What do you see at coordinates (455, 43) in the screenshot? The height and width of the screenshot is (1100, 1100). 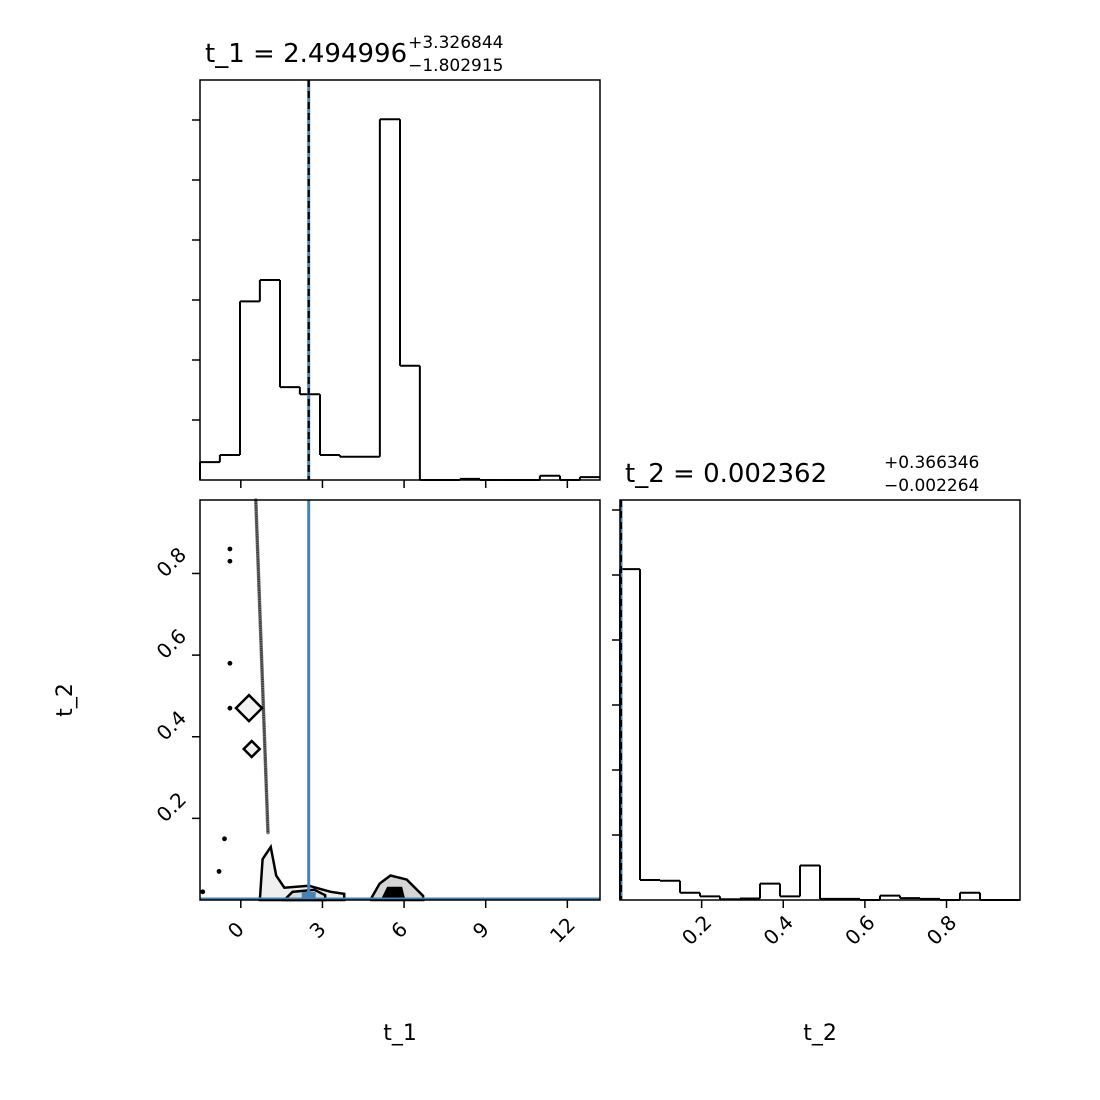 I see `t1-title-plus-error: +3.326844` at bounding box center [455, 43].